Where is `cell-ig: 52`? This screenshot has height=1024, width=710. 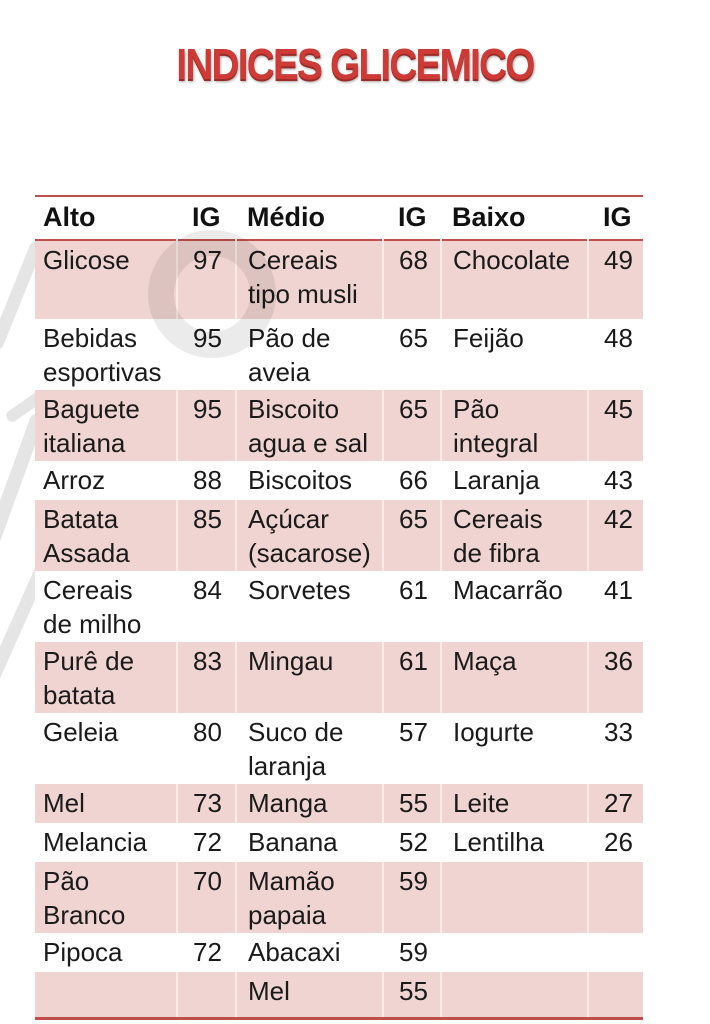
cell-ig: 52 is located at coordinates (412, 842).